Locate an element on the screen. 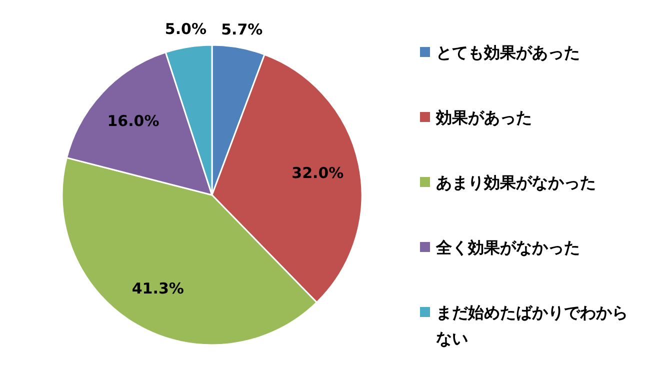 This screenshot has width=650, height=390. data-label: 32.0% is located at coordinates (318, 173).